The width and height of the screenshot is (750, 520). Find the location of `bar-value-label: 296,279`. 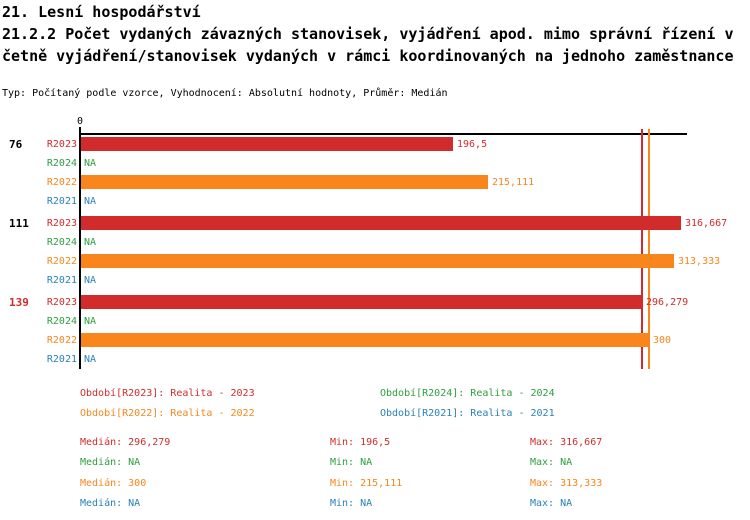

bar-value-label: 296,279 is located at coordinates (667, 302).